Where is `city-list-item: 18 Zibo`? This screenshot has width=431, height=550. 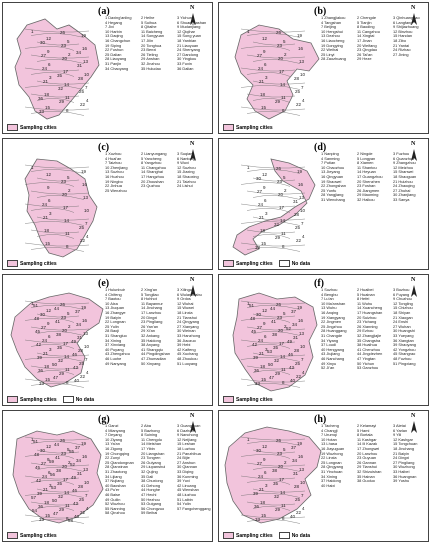
city-list-item: 18 Zibo is located at coordinates (399, 40).